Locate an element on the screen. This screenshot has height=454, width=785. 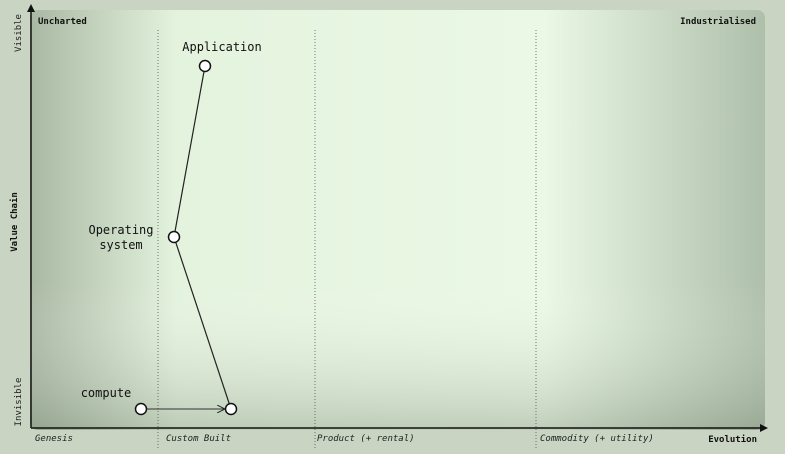
y-axis-arrow is located at coordinates (31, 8).